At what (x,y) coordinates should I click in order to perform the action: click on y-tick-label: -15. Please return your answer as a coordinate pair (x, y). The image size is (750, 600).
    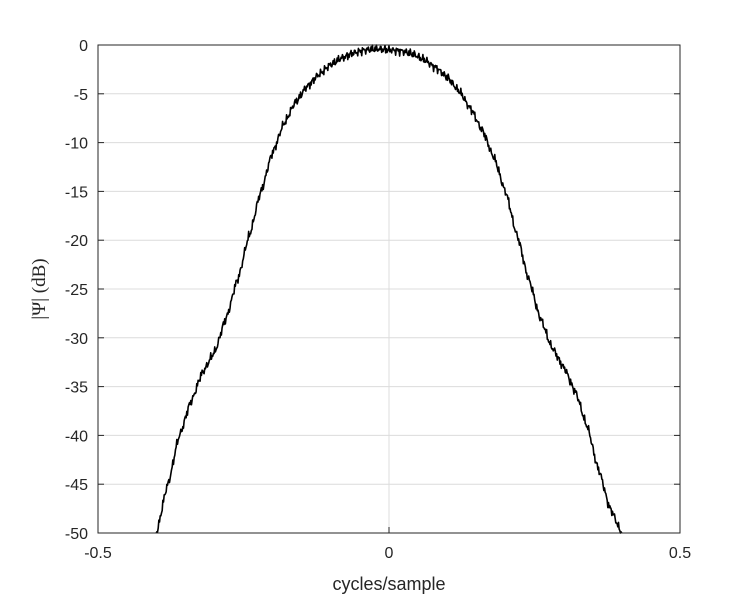
    Looking at the image, I should click on (76, 192).